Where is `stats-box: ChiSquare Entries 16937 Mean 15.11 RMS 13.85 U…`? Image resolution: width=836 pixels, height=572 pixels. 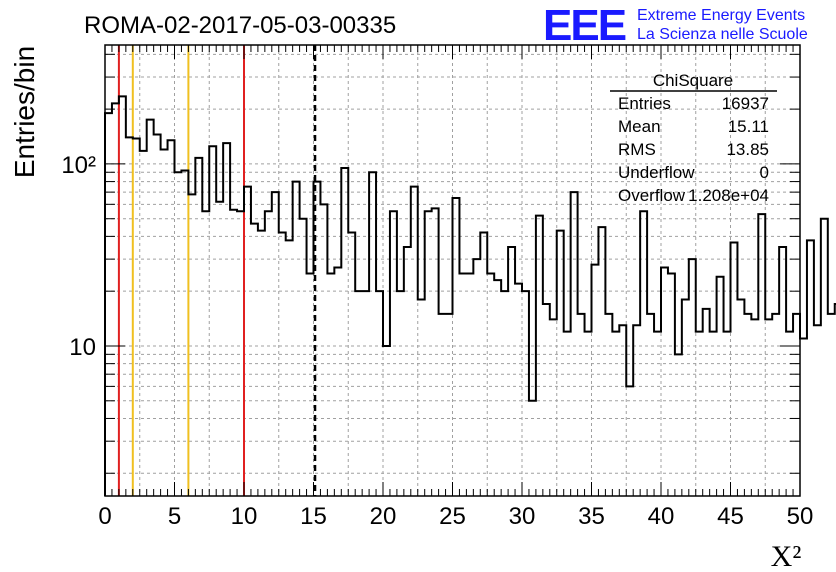 stats-box: ChiSquare Entries 16937 Mean 15.11 RMS 13.85 U… is located at coordinates (693, 138).